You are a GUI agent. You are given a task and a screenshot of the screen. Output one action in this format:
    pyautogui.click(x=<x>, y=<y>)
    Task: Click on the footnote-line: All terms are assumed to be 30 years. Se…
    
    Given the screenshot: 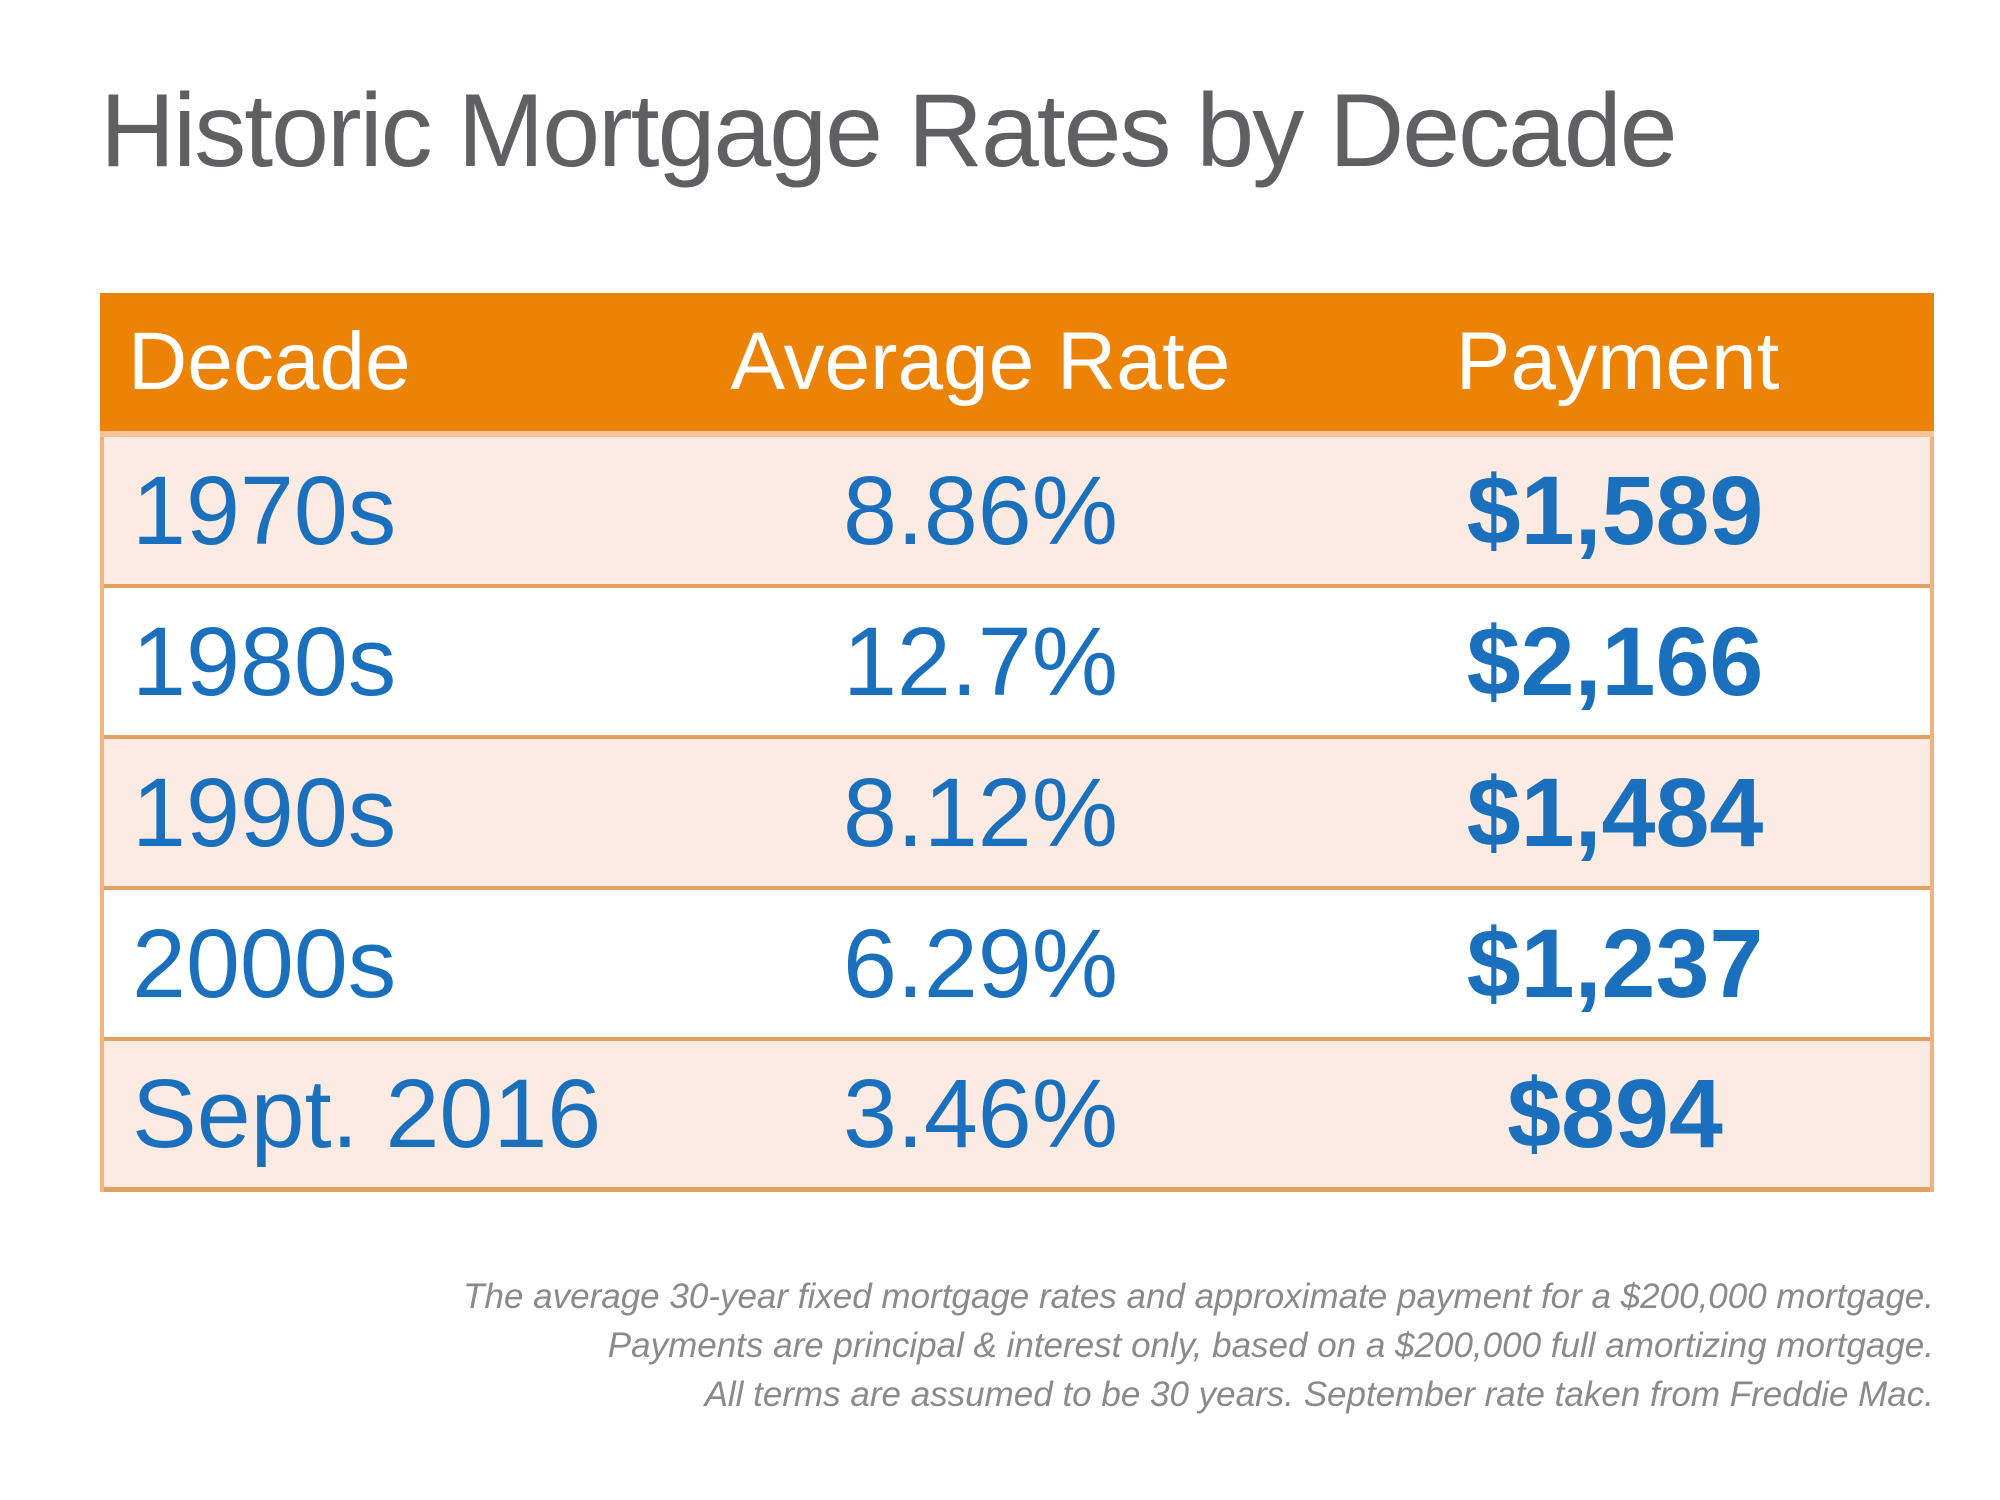 What is the action you would take?
    pyautogui.click(x=1319, y=1394)
    